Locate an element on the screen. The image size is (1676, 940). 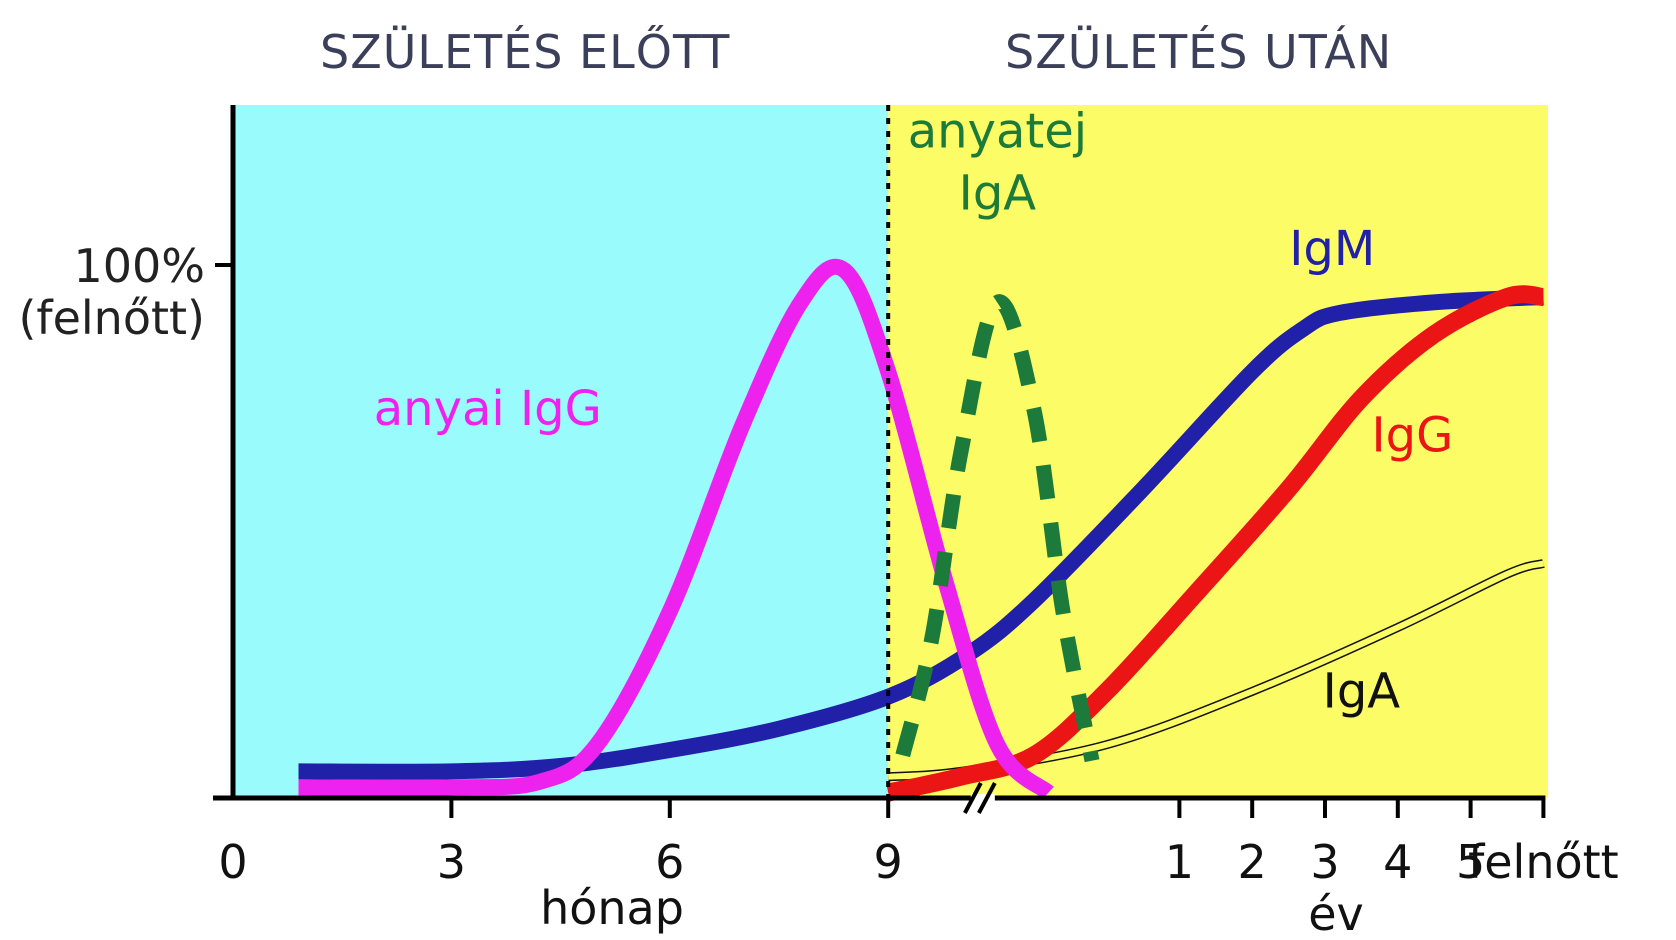
series-label-anyatej-iga-1: IgA is located at coordinates (998, 194).